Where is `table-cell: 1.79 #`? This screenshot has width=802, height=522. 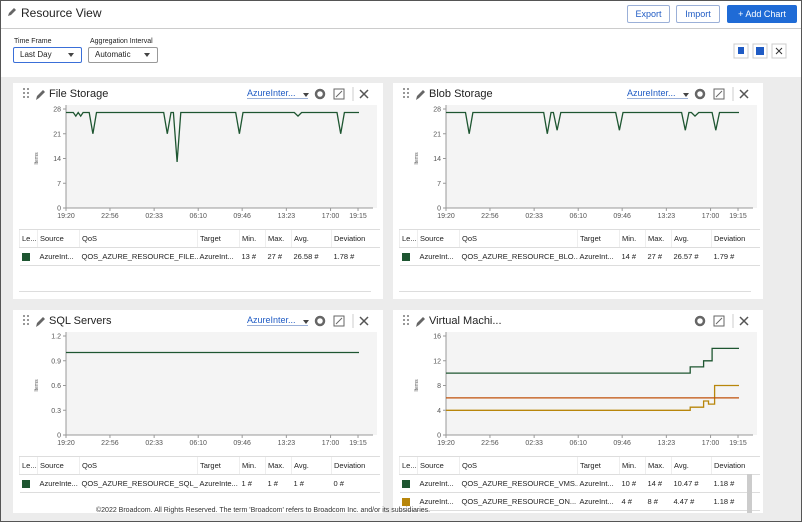 table-cell: 1.79 # is located at coordinates (736, 257).